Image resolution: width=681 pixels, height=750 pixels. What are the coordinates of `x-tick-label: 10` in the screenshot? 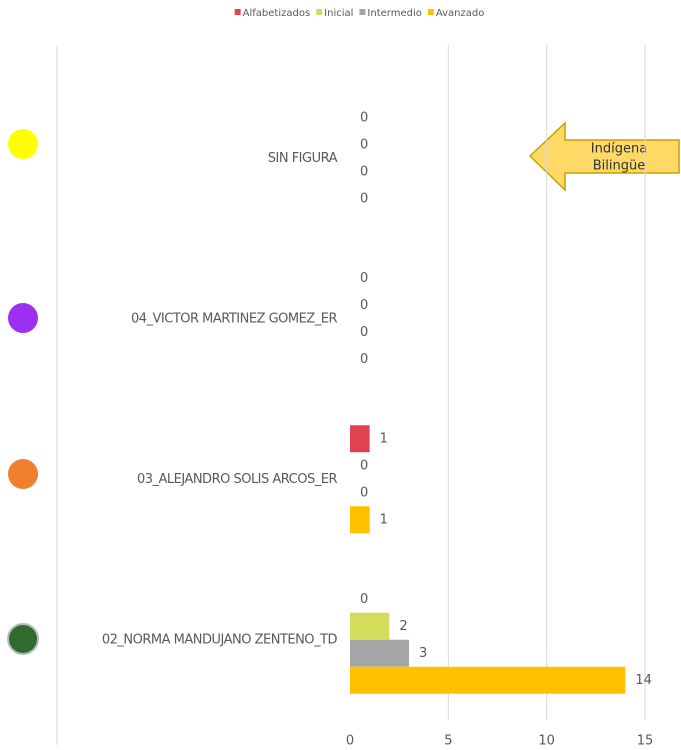 It's located at (546, 741).